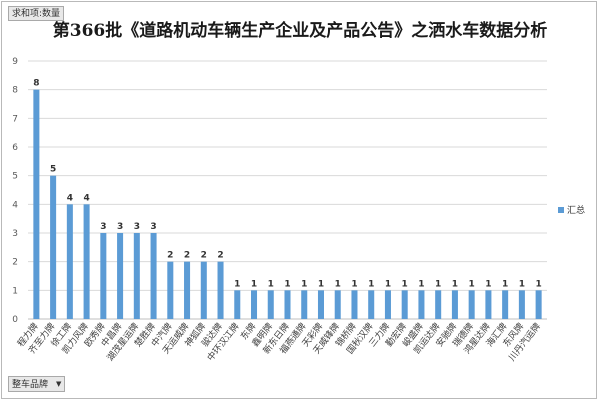  What do you see at coordinates (30, 385) in the screenshot?
I see `row-field-label: 整车品牌` at bounding box center [30, 385].